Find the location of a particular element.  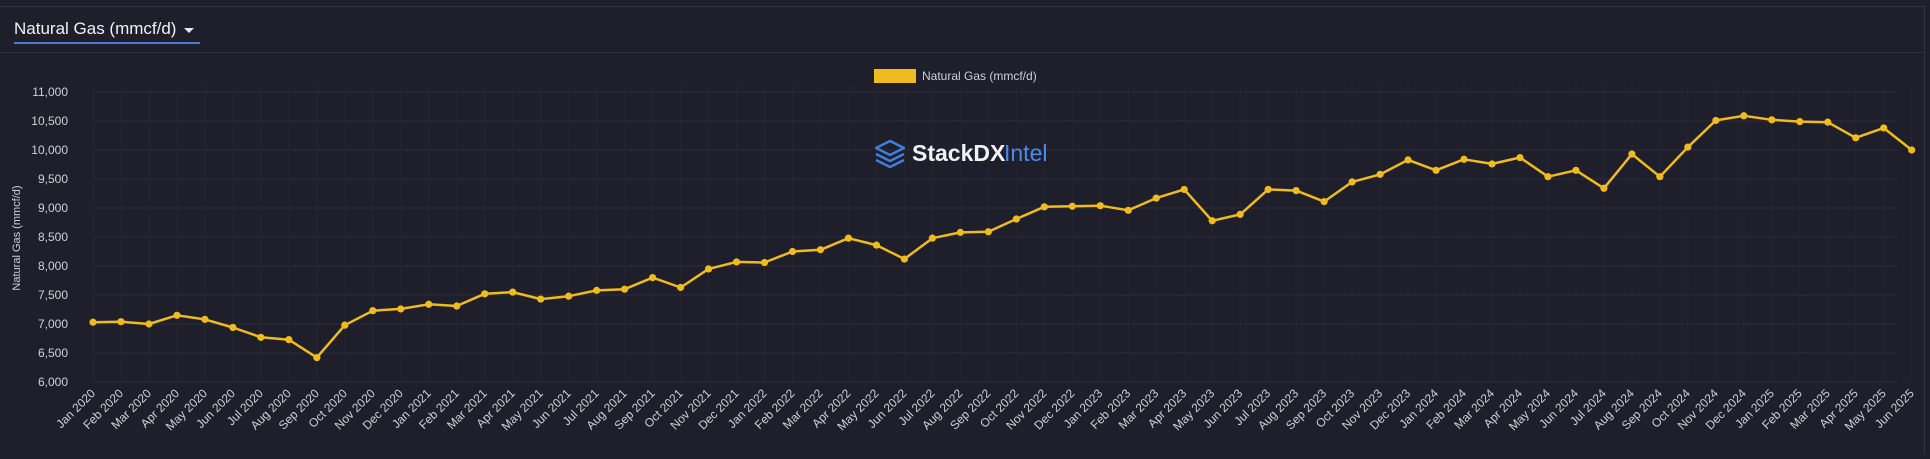

metric-dropdown: Natural Gas (mmcf/d) is located at coordinates (107, 30).